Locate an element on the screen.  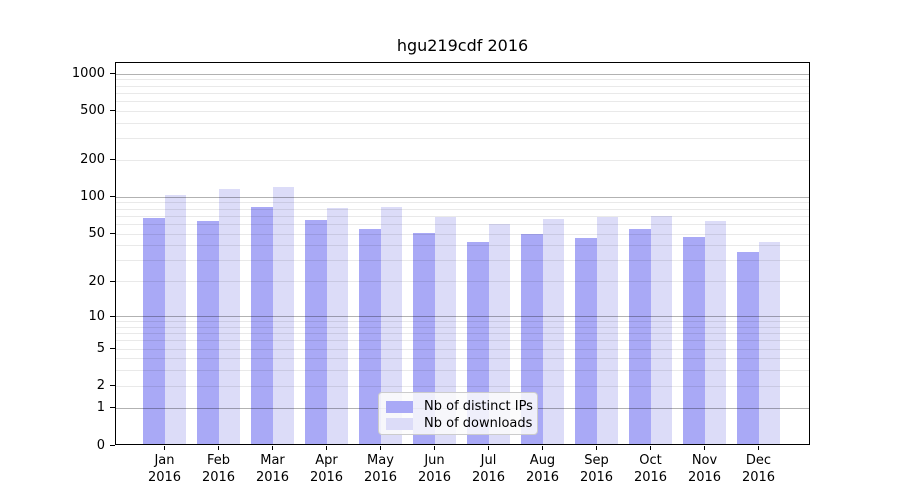
x-tick-label: Feb 2016 is located at coordinates (219, 469).